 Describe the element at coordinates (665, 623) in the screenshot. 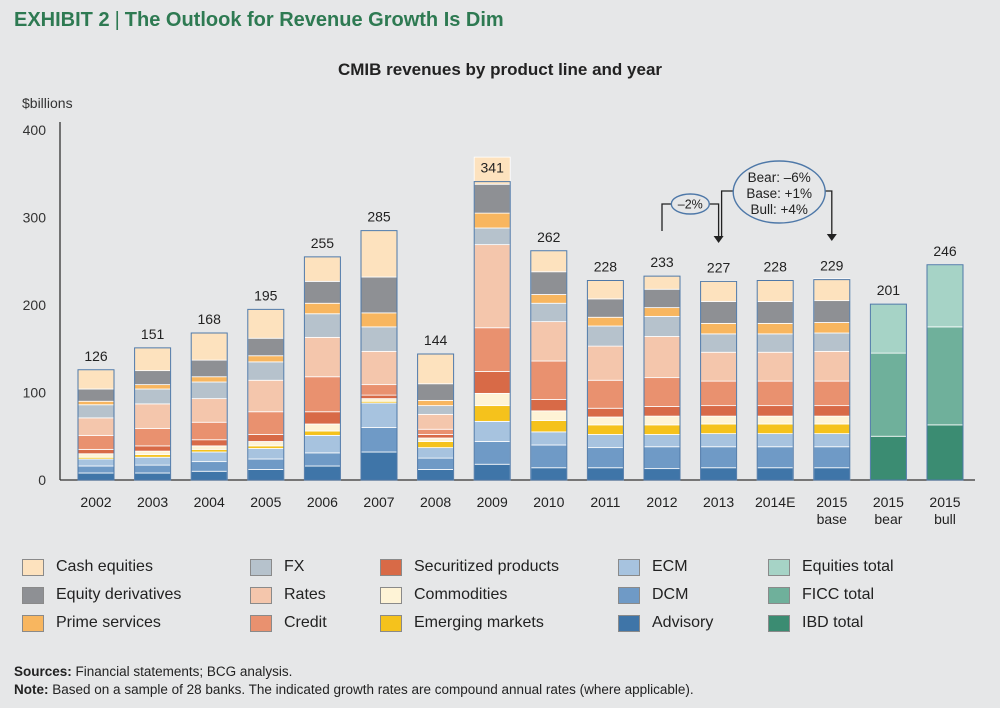

I see `legend-item: Advisory` at that location.